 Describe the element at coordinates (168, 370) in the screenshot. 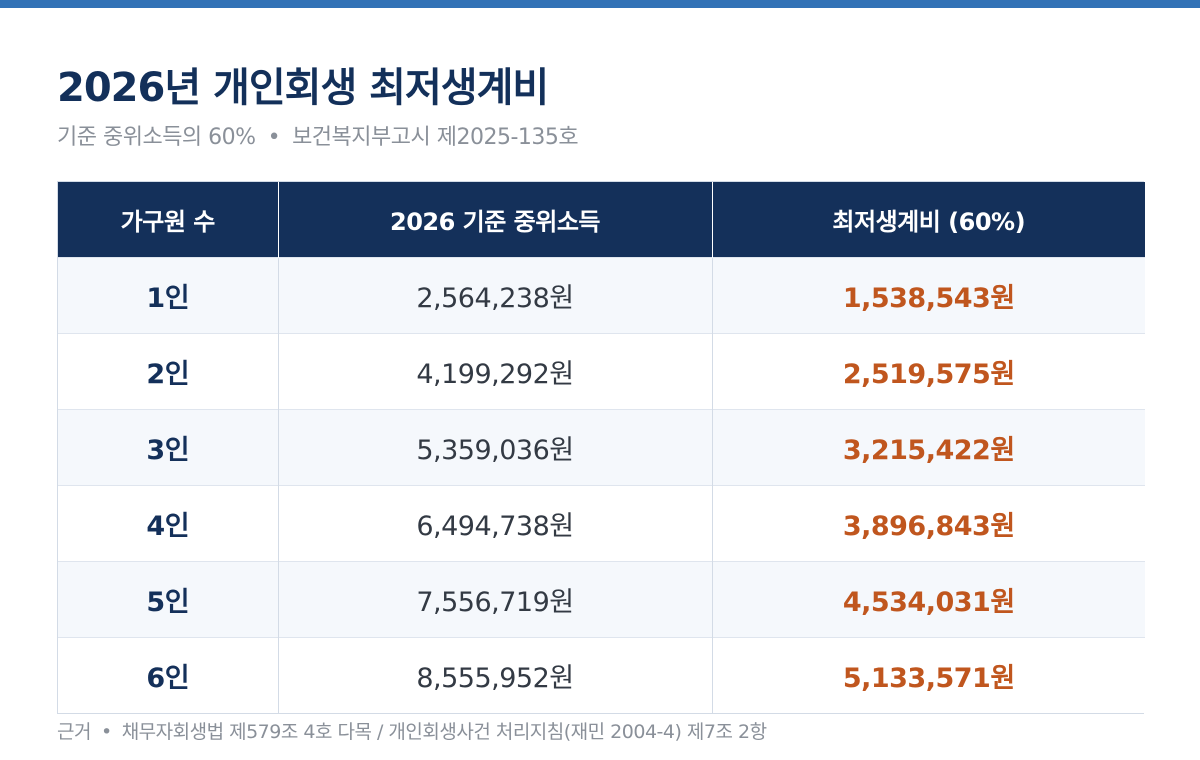

I see `household-size-cell: 2인` at that location.